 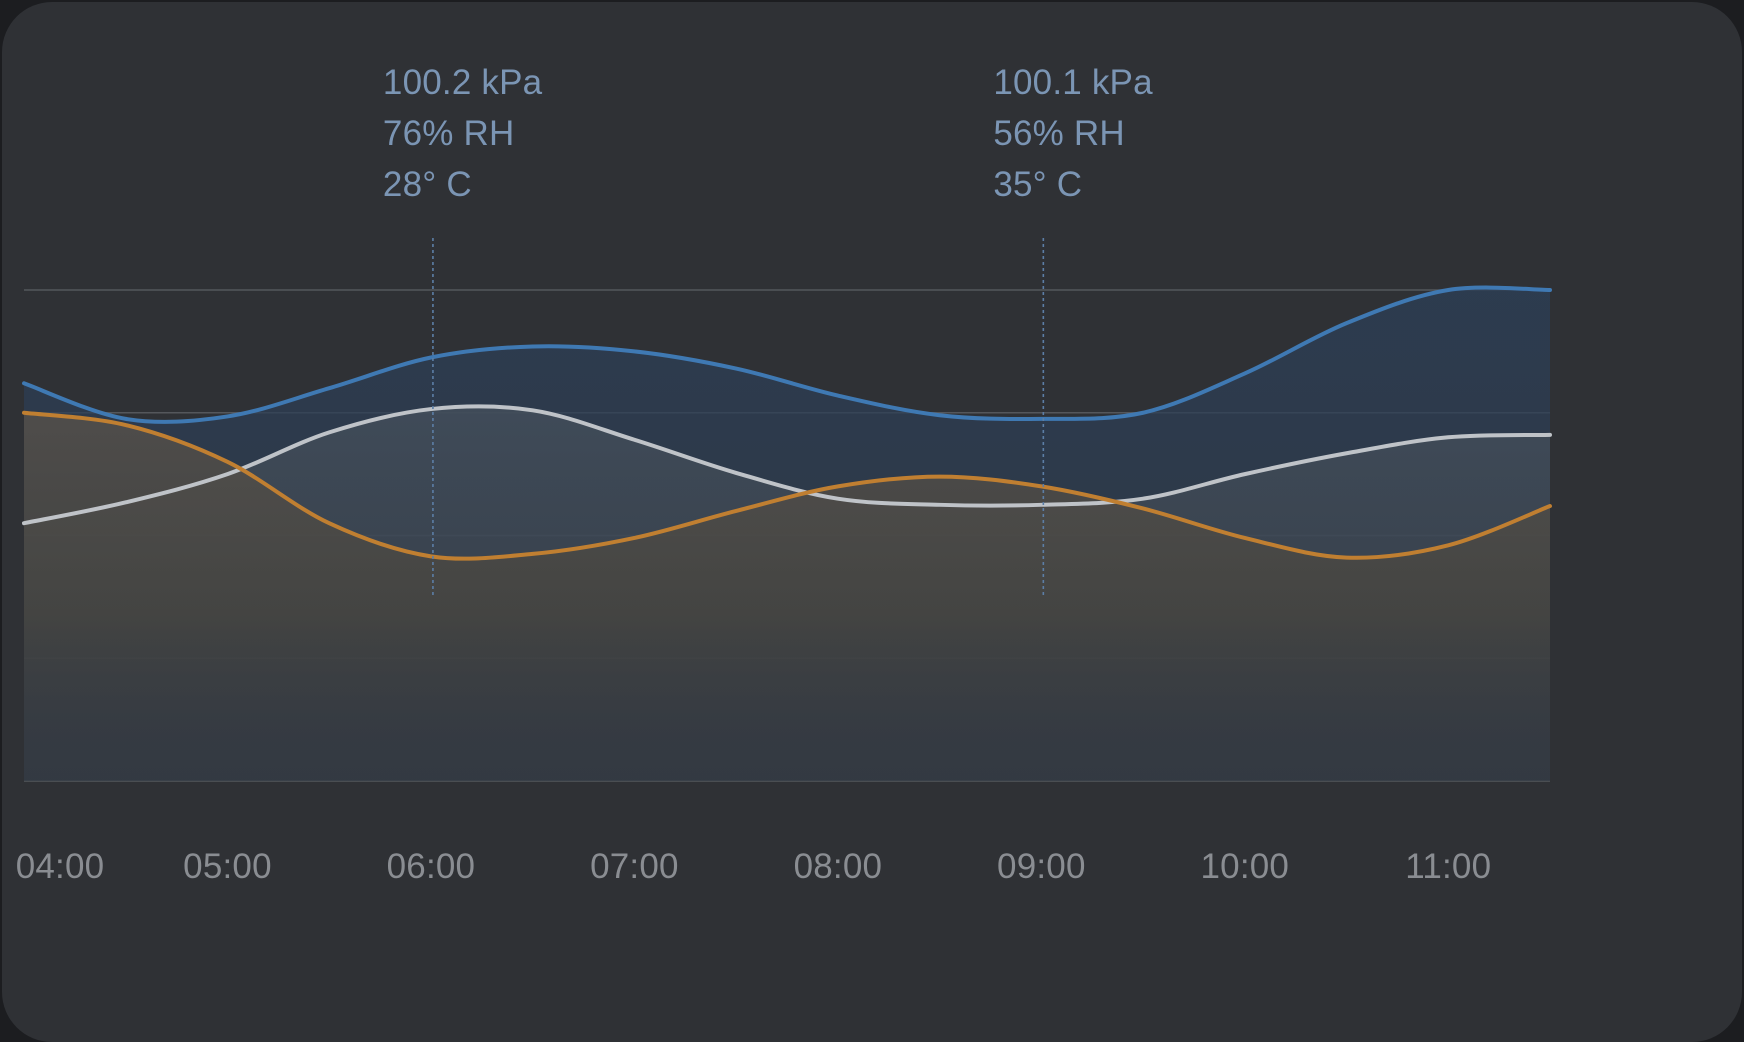 What do you see at coordinates (1448, 866) in the screenshot?
I see `x-tick-label: 11:00` at bounding box center [1448, 866].